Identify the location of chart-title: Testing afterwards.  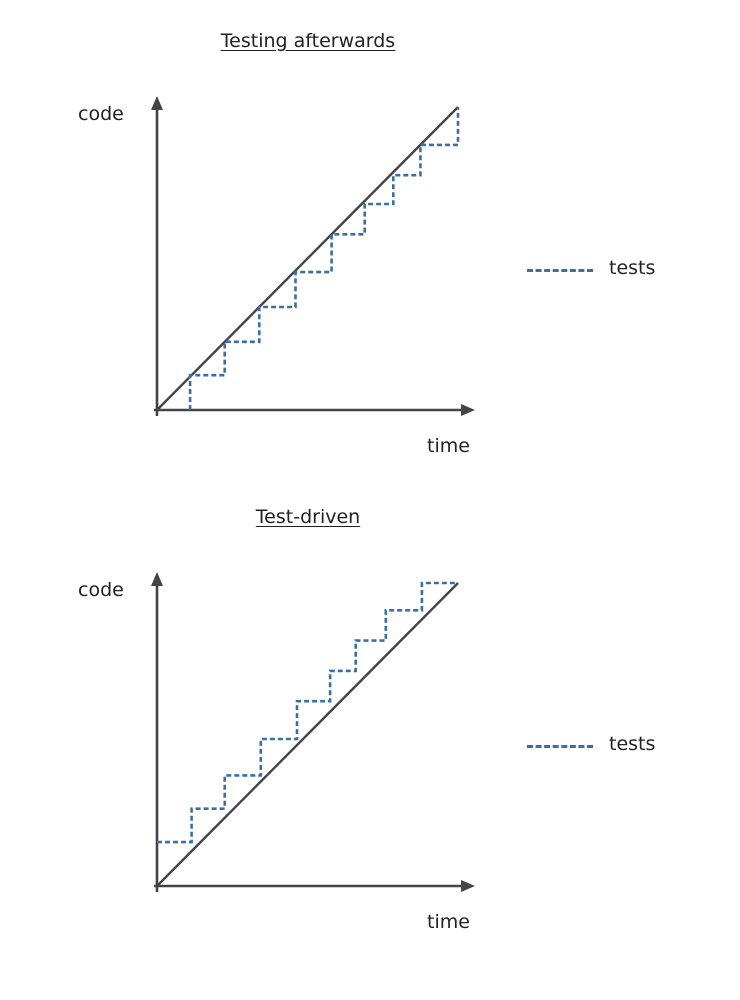
(308, 41).